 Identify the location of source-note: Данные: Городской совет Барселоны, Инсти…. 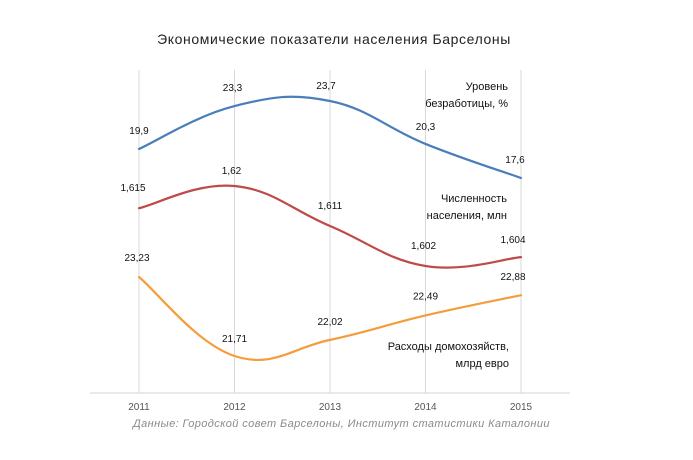
(340, 424).